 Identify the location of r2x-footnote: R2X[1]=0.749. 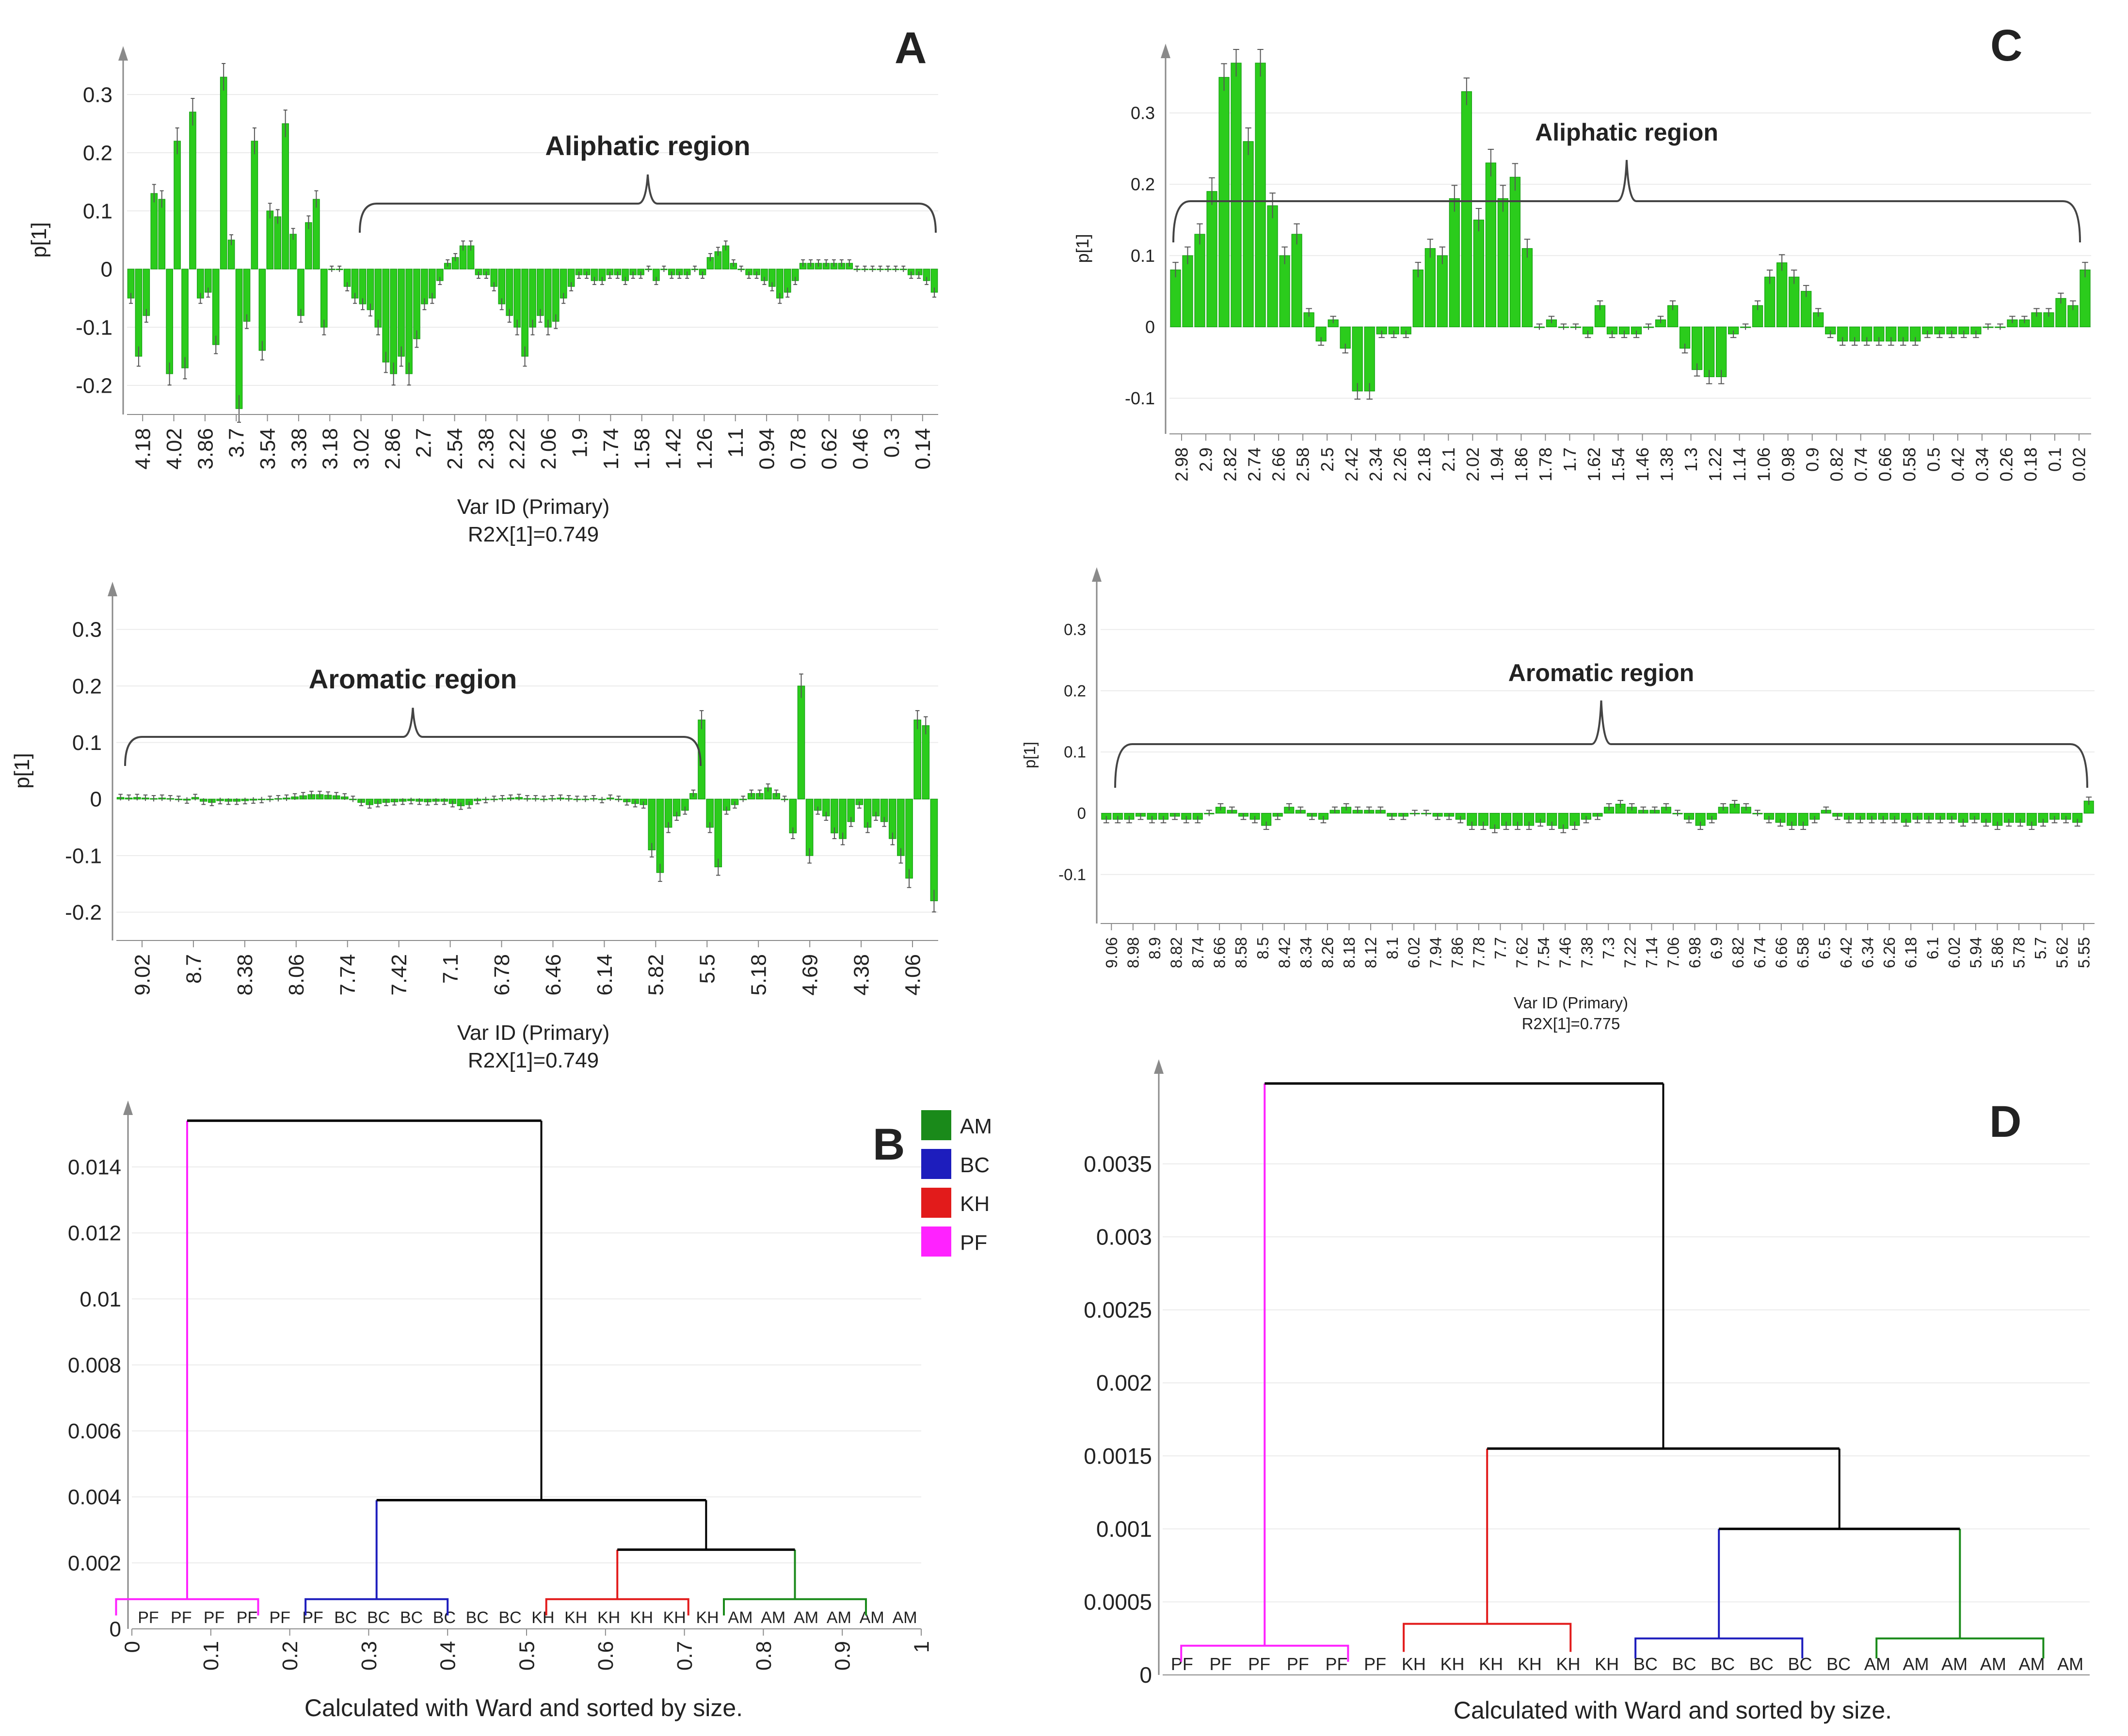
(533, 535).